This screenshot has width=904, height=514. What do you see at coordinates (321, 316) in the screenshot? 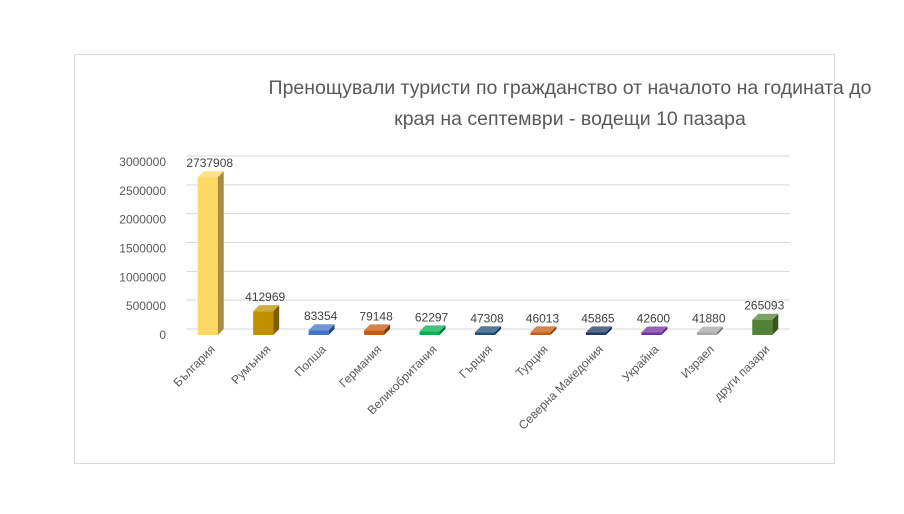
I see `data-label: 83354` at bounding box center [321, 316].